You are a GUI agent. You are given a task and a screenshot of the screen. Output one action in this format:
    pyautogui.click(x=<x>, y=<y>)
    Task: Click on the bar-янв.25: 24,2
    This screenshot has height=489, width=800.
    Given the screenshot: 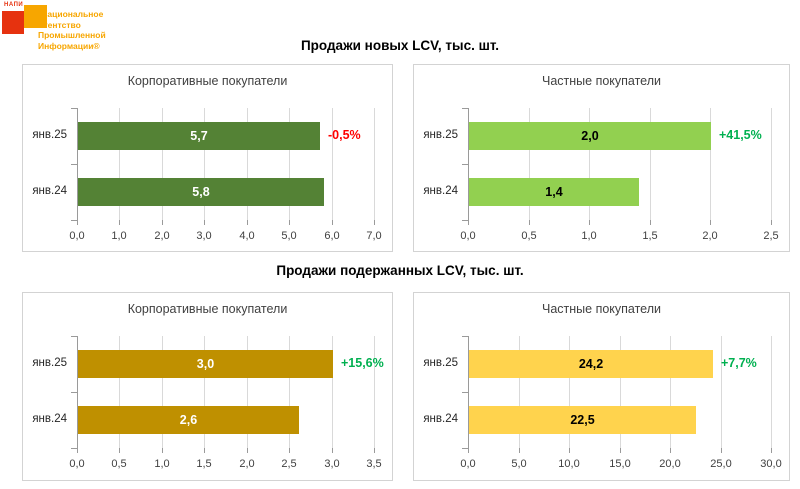 What is the action you would take?
    pyautogui.click(x=591, y=364)
    